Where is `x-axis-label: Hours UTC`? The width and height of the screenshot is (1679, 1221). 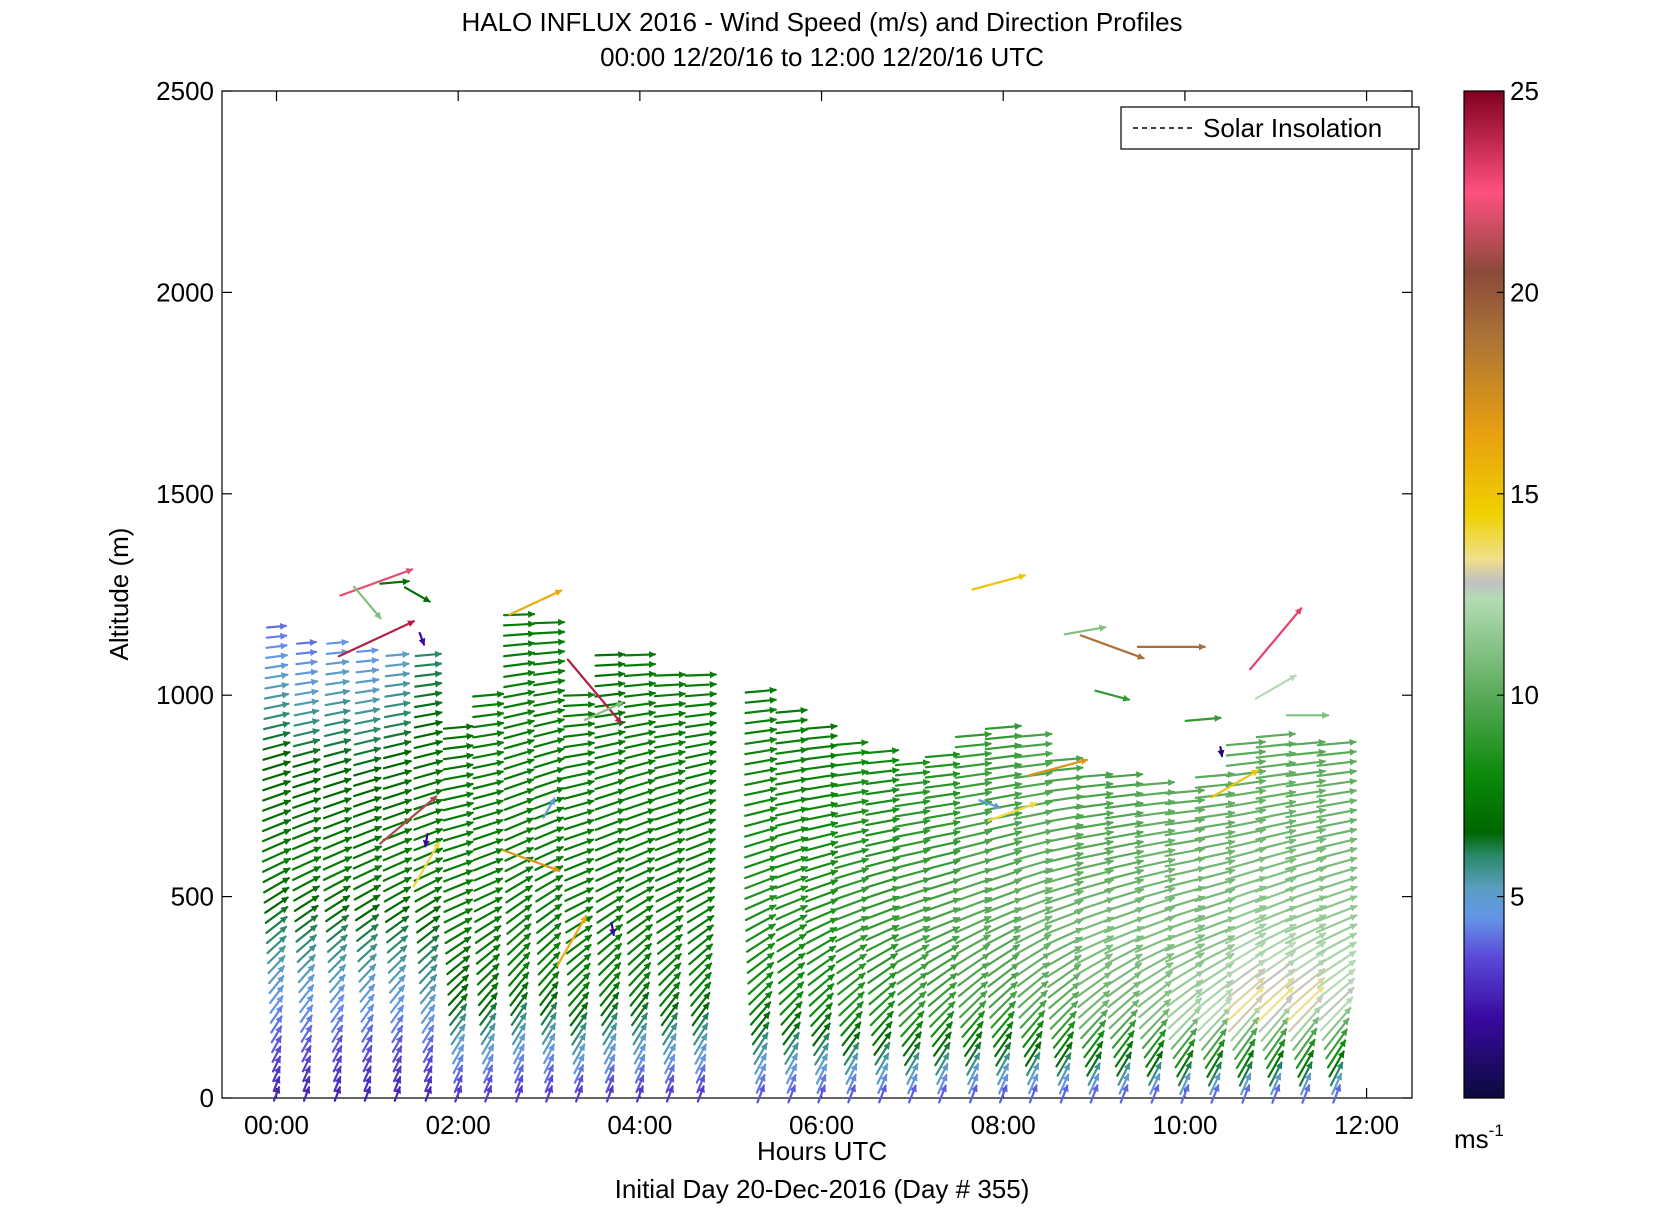 x-axis-label: Hours UTC is located at coordinates (822, 1151).